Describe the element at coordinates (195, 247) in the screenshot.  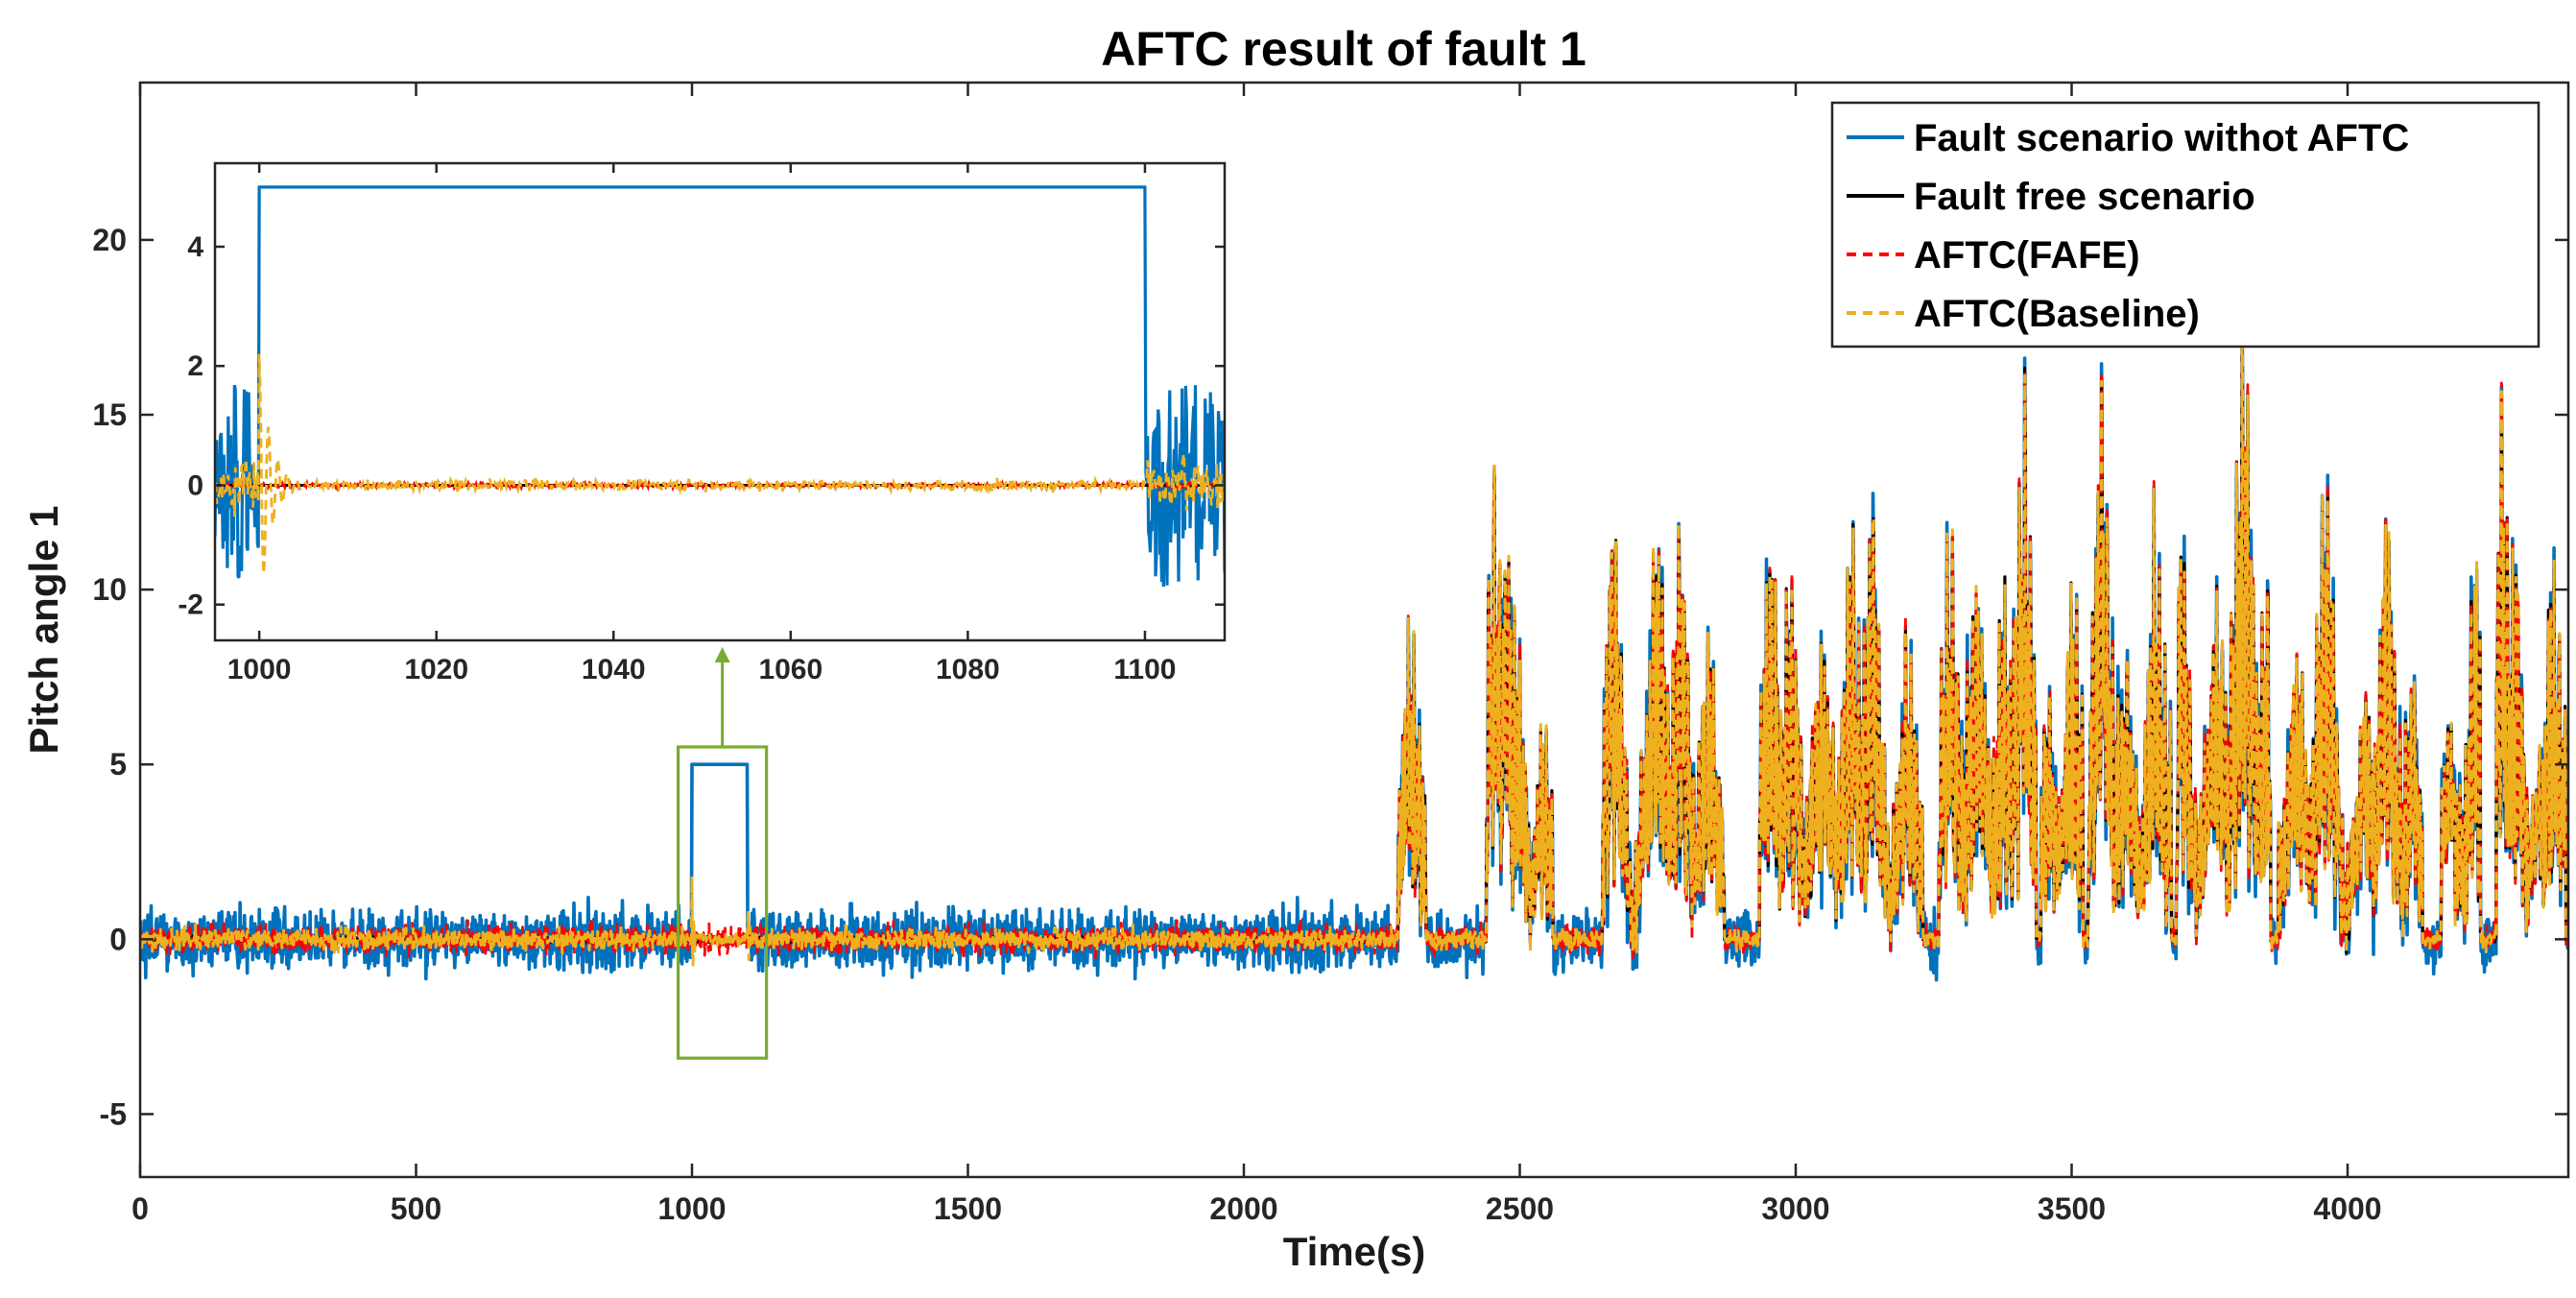
I see `inset-y-tick-label: 4` at that location.